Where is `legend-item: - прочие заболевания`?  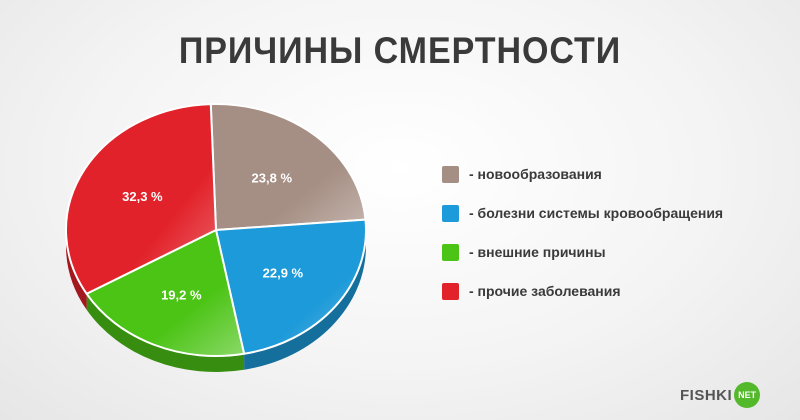 legend-item: - прочие заболевания is located at coordinates (582, 291).